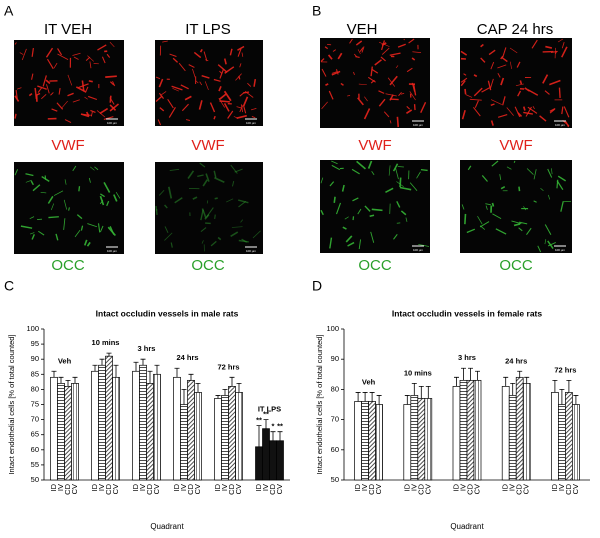 This screenshot has height=538, width=600. Describe the element at coordinates (259, 420) in the screenshot. I see `significance: **` at that location.